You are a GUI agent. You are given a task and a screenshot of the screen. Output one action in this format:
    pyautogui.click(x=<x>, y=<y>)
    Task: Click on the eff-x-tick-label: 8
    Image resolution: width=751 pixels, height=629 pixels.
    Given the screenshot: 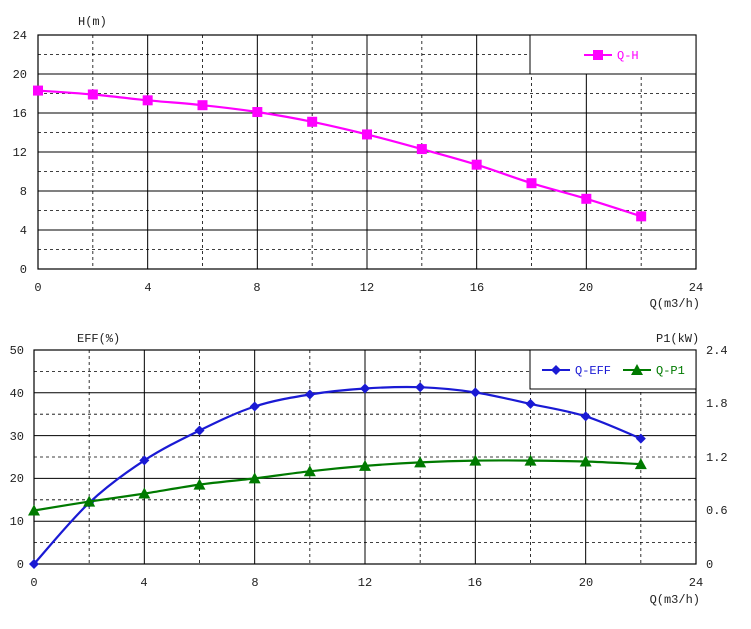 What is the action you would take?
    pyautogui.click(x=254, y=583)
    